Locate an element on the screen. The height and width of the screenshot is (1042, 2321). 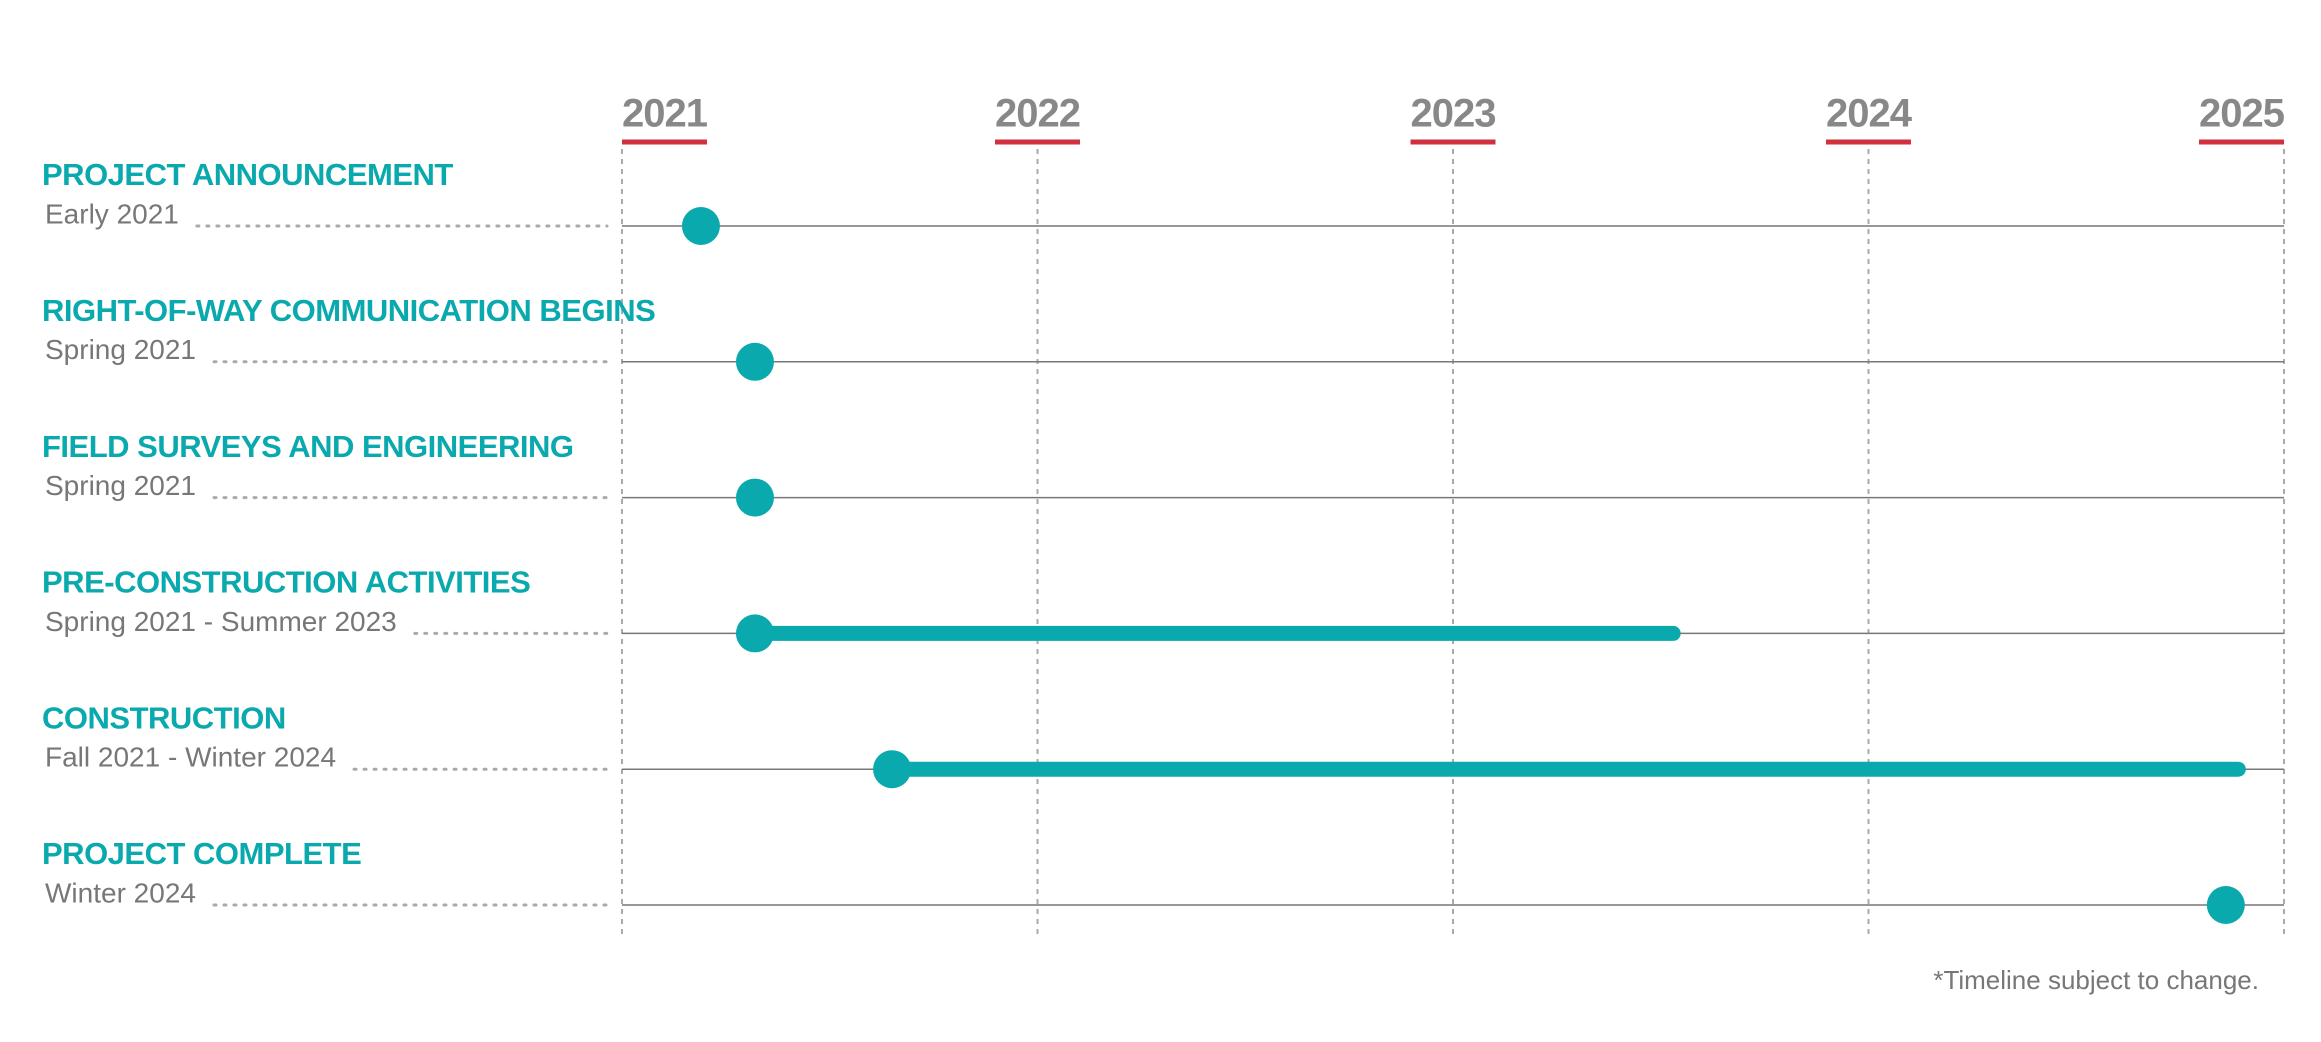
task-name: PROJECT COMPLETE is located at coordinates (201, 853).